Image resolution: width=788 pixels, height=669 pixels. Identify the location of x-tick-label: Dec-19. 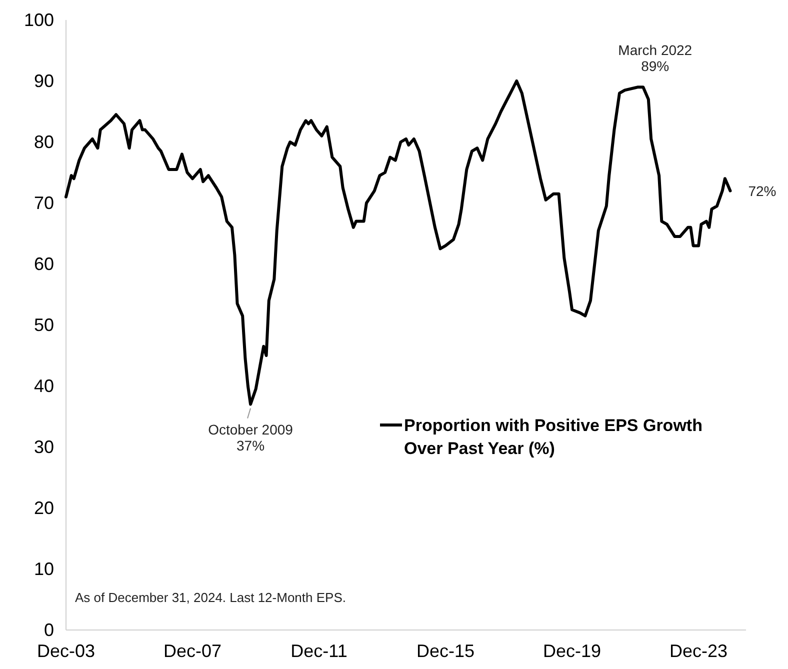
(572, 650).